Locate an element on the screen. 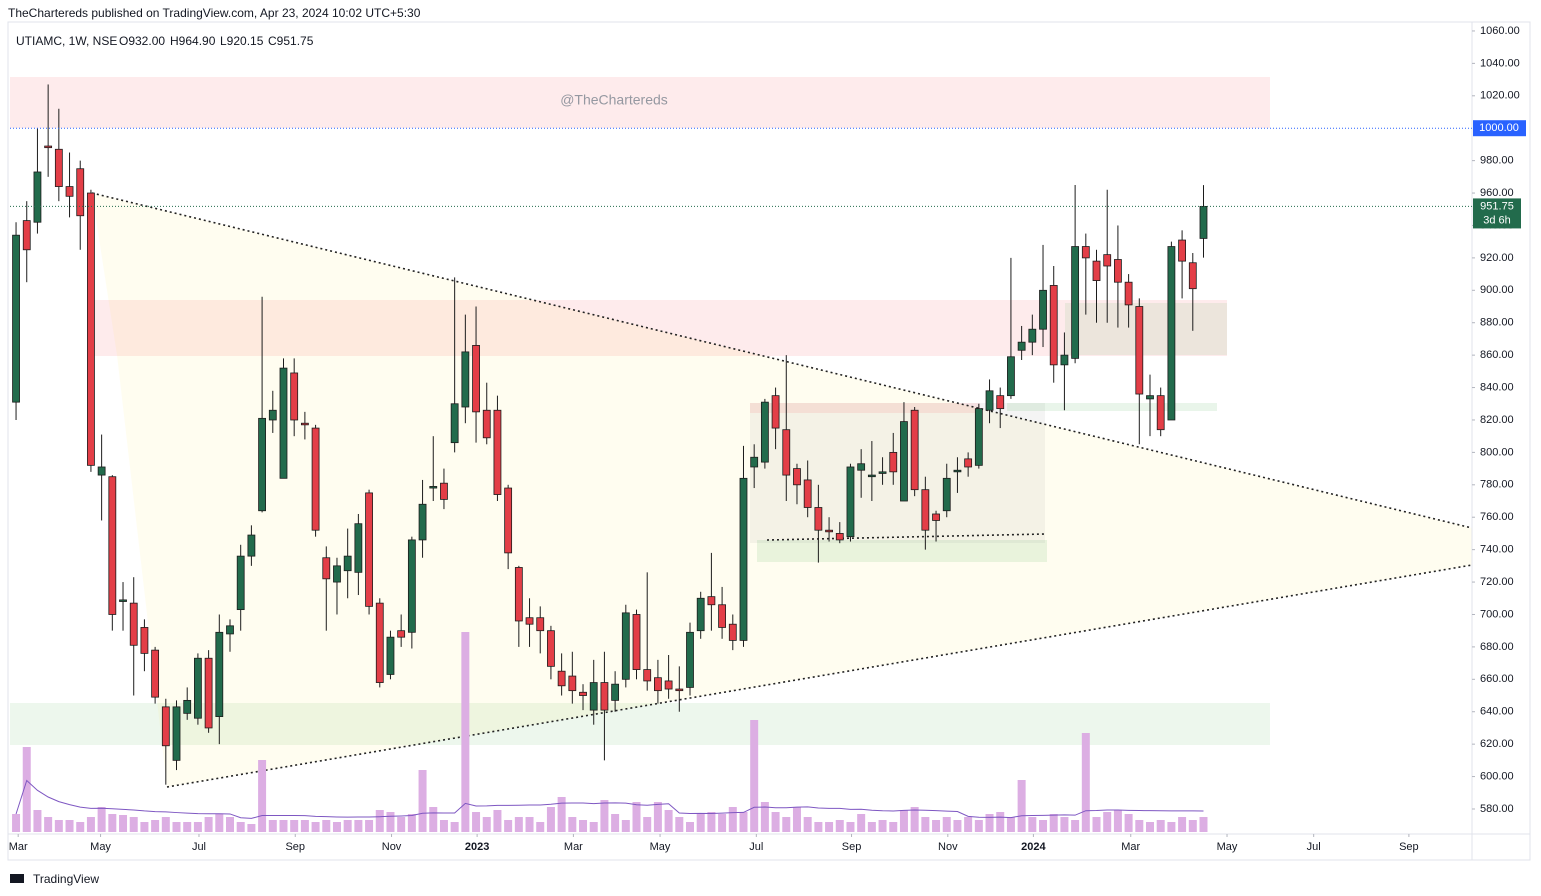  demand-zone is located at coordinates (1112, 407).